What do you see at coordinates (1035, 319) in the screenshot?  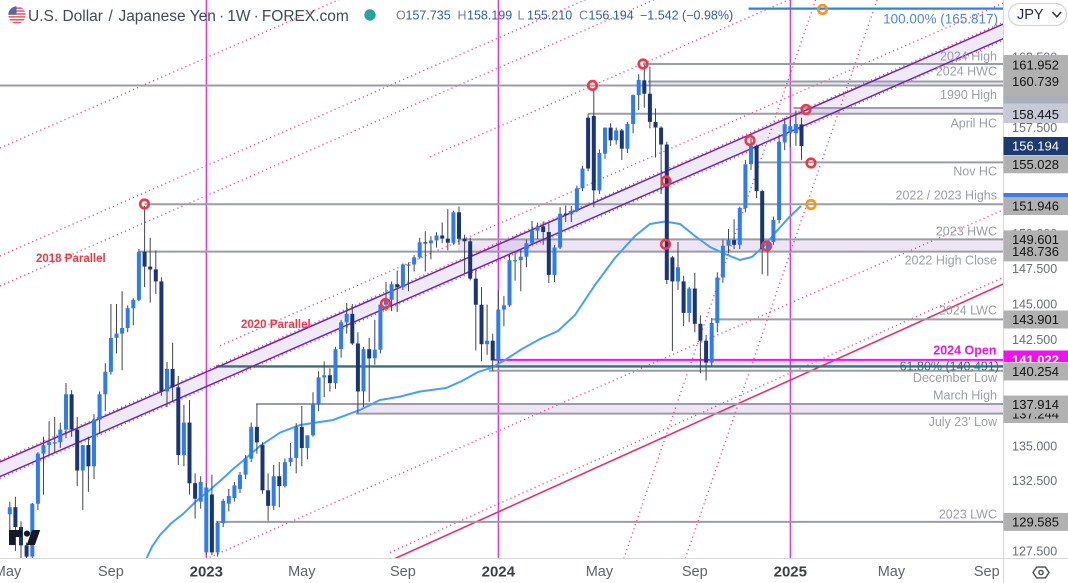 I see `svg-text: 143.901` at bounding box center [1035, 319].